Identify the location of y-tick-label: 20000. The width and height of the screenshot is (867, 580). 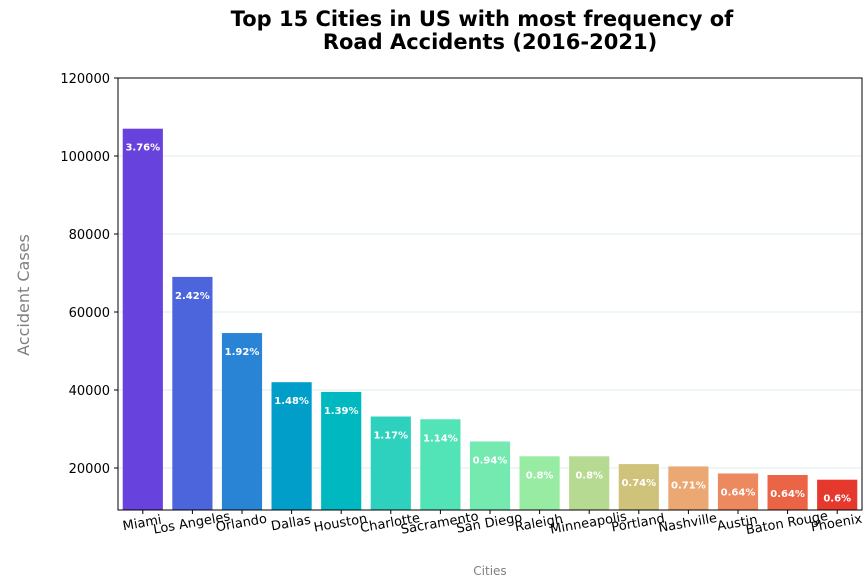
(89, 469).